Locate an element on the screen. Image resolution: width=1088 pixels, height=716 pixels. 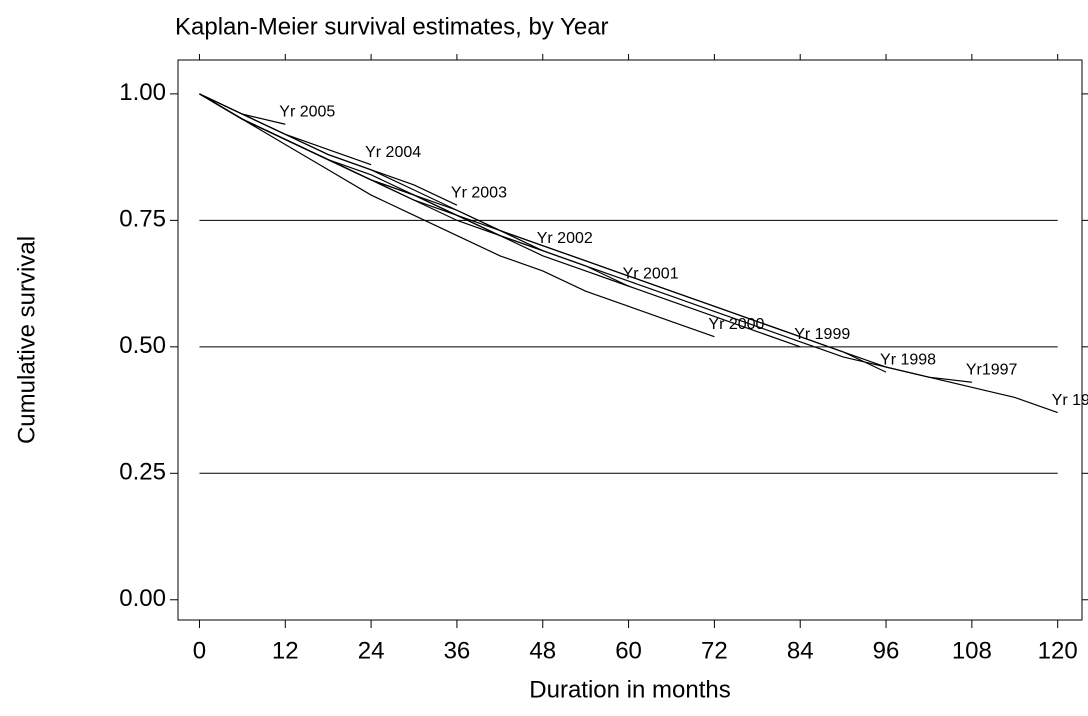
y-tick-label: 0.75 is located at coordinates (142, 219).